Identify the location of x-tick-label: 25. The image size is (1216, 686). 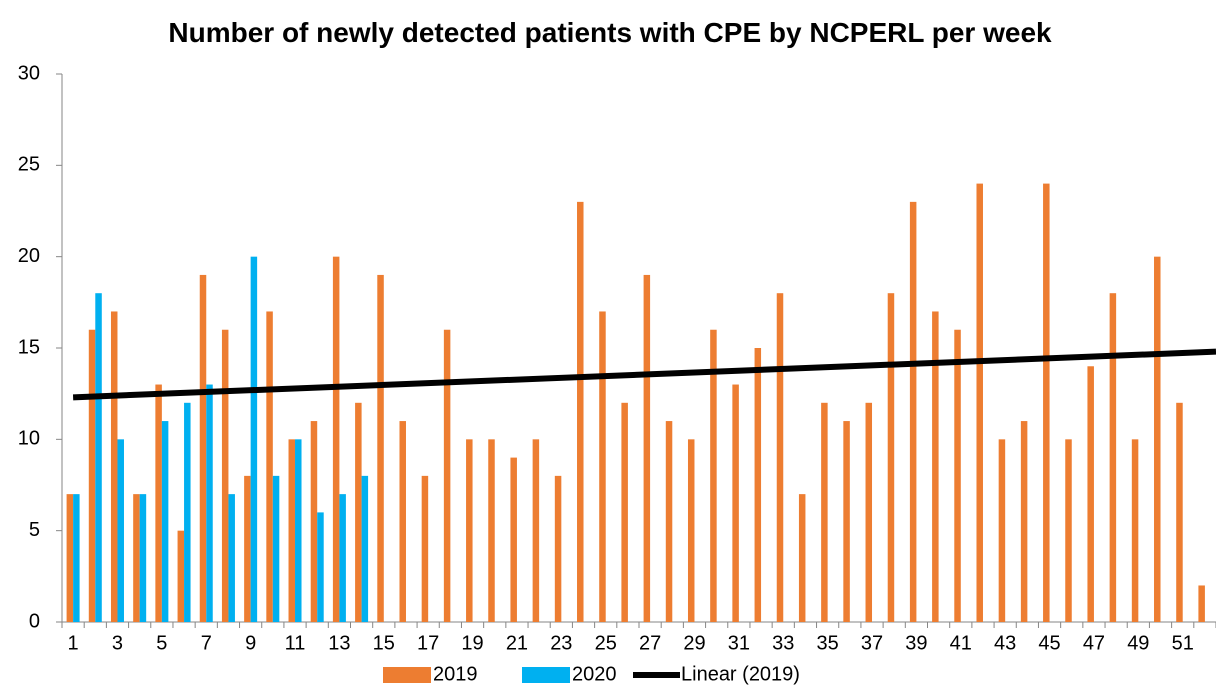
(606, 643).